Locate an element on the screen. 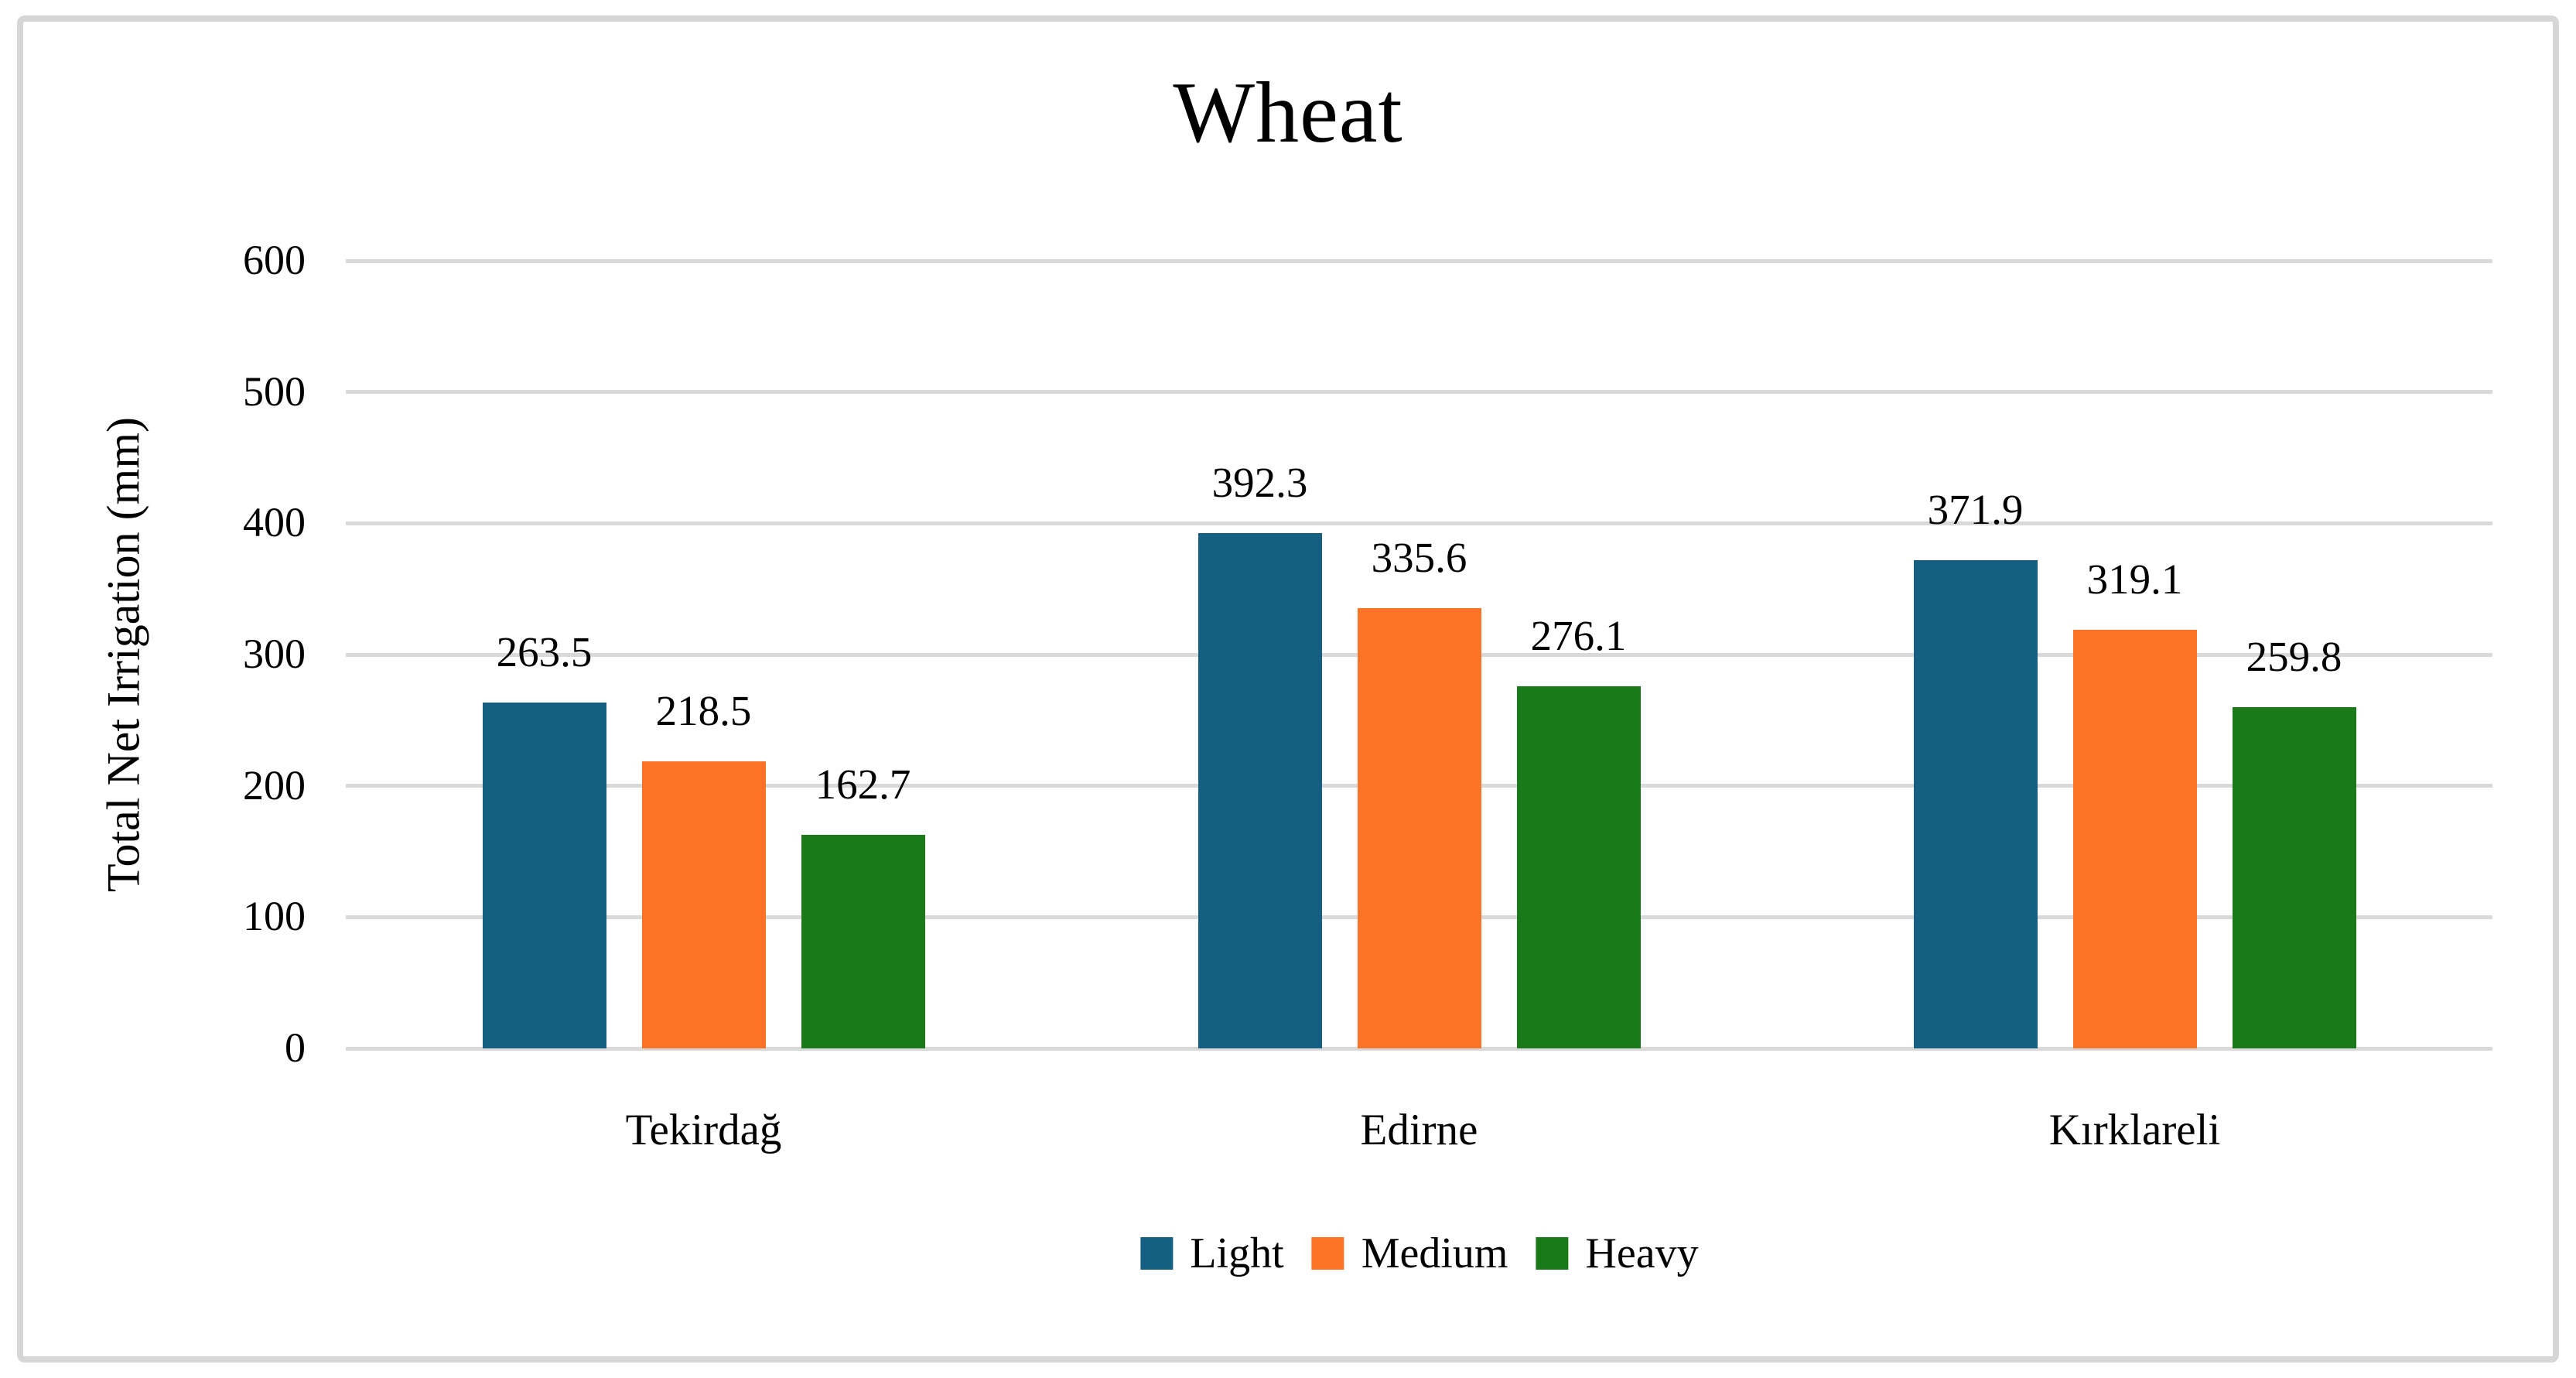 Image resolution: width=2576 pixels, height=1378 pixels. legend: Light Medium Heavy is located at coordinates (1419, 1253).